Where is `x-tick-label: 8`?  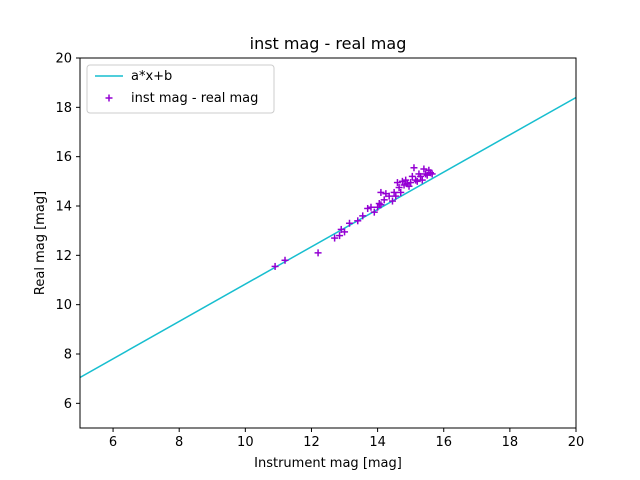
x-tick-label: 8 is located at coordinates (179, 442).